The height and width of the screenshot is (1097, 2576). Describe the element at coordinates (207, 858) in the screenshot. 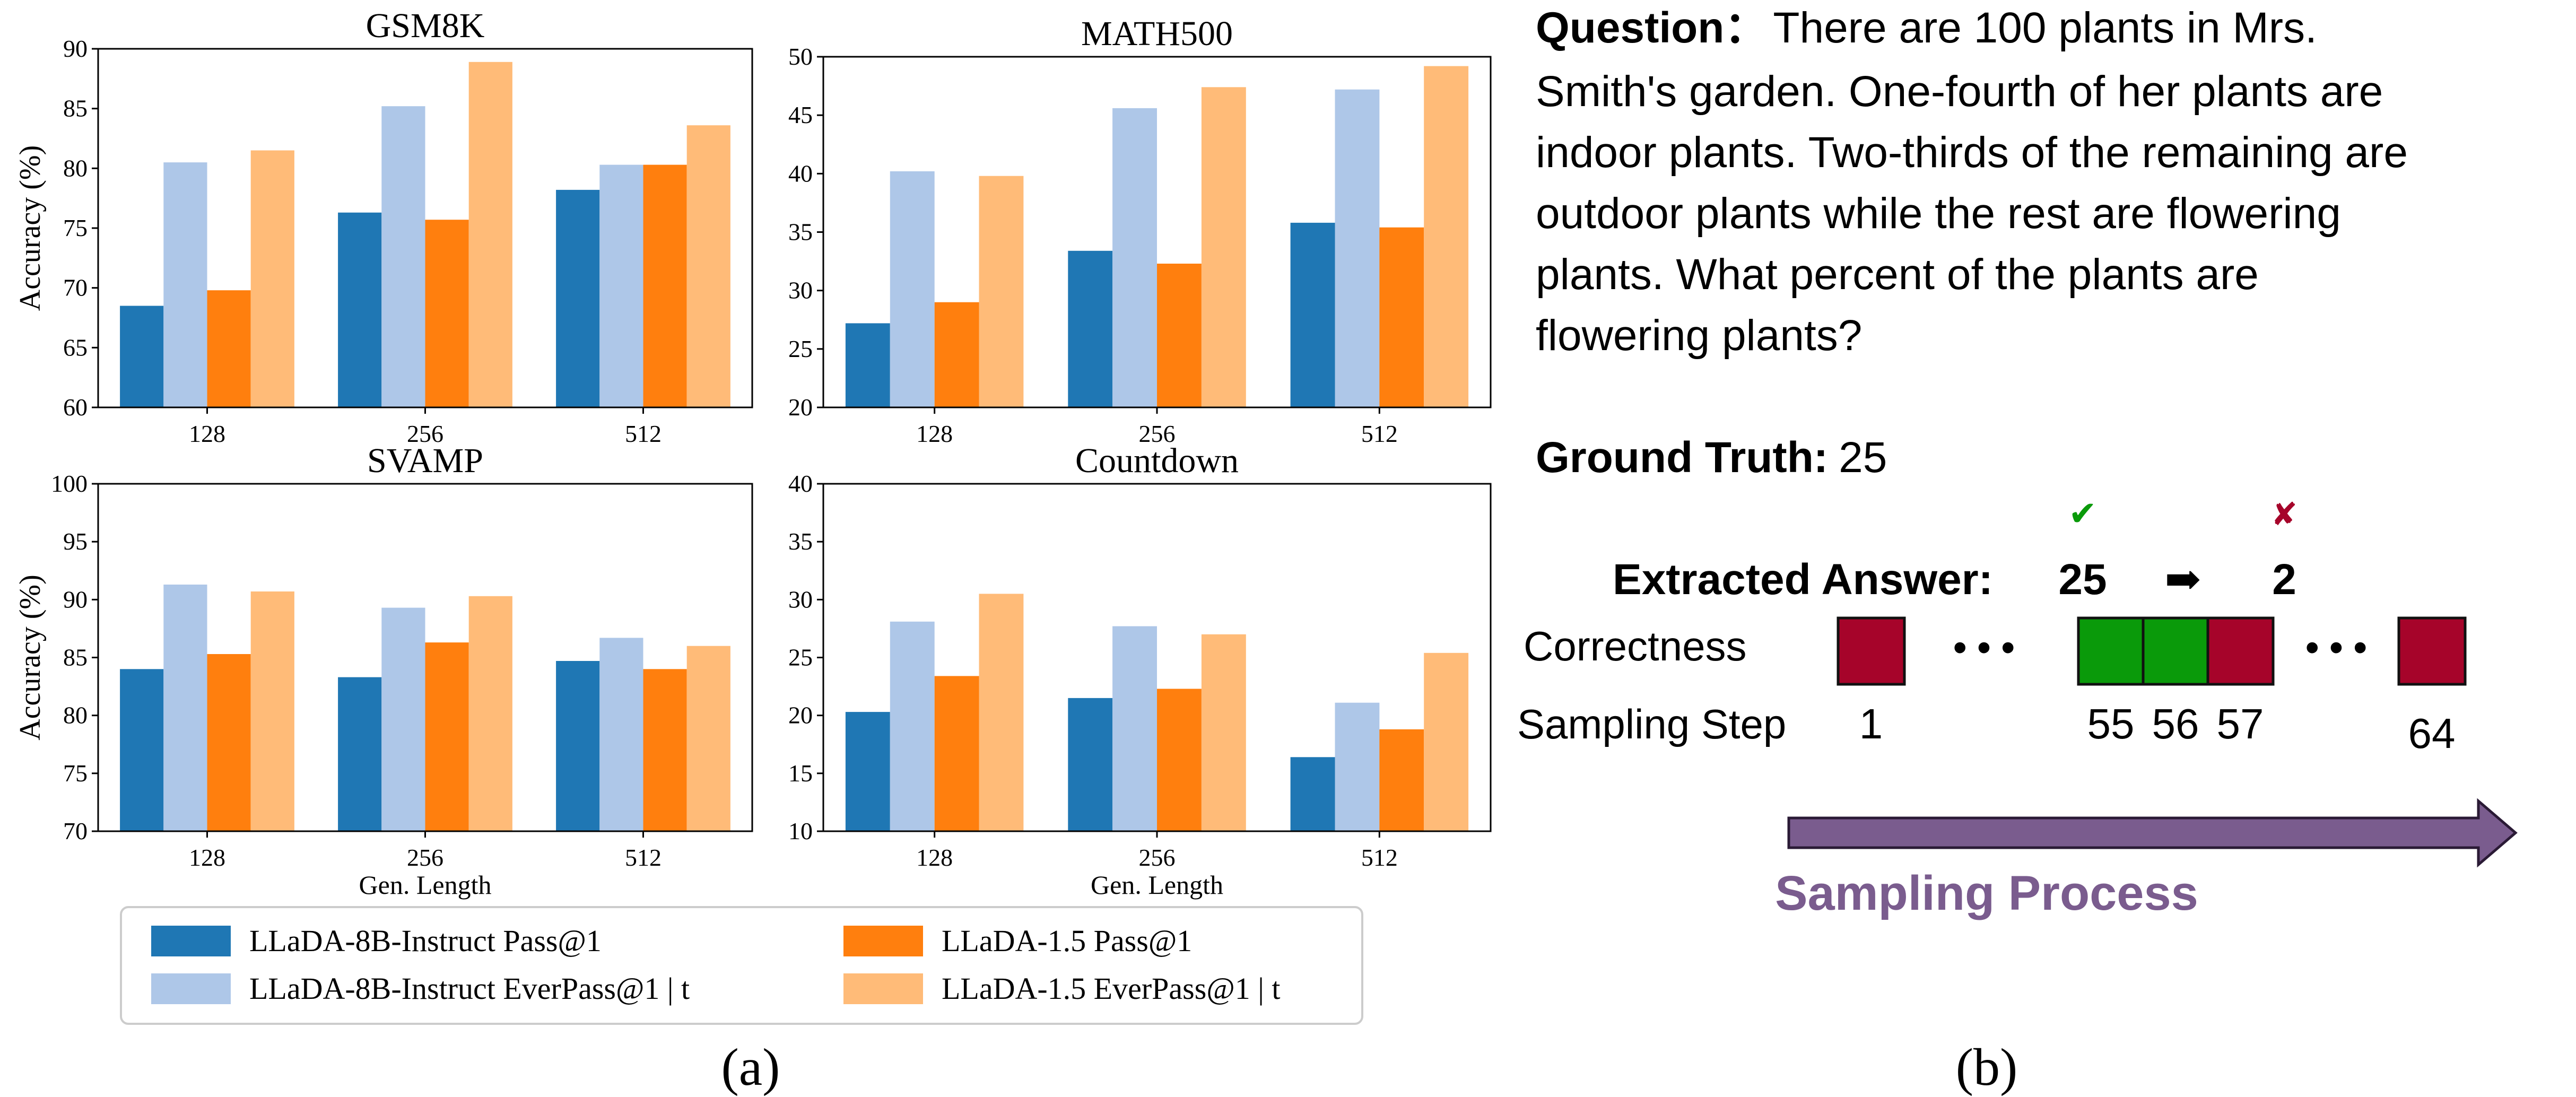

I see `x-tick-label-svamp-128: 128` at that location.